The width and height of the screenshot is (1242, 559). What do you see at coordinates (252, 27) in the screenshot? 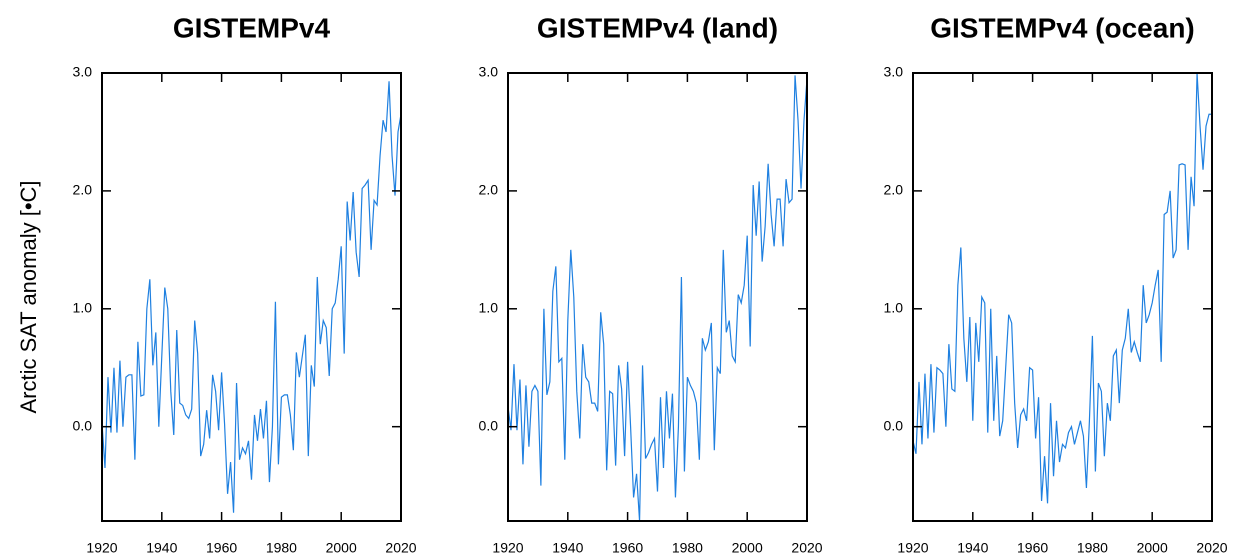
I see `chart-title: GISTEMPv4` at bounding box center [252, 27].